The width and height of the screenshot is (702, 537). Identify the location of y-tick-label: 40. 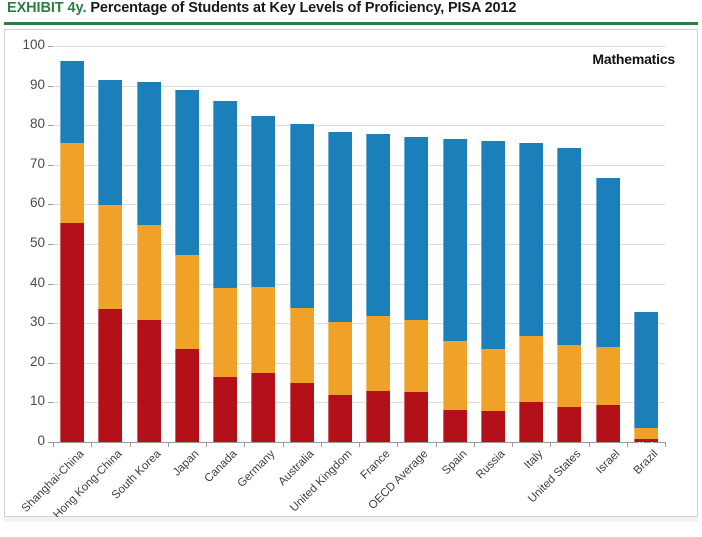
(37, 282).